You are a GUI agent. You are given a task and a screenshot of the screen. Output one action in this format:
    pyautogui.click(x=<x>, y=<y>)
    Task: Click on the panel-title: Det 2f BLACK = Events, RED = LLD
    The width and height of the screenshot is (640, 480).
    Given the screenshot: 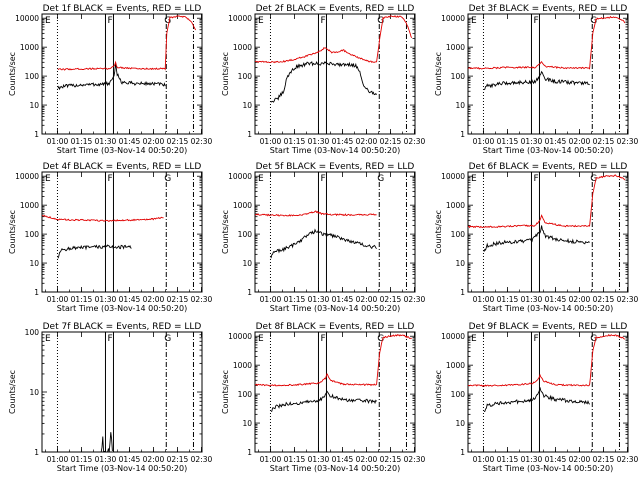 What is the action you would take?
    pyautogui.click(x=335, y=9)
    